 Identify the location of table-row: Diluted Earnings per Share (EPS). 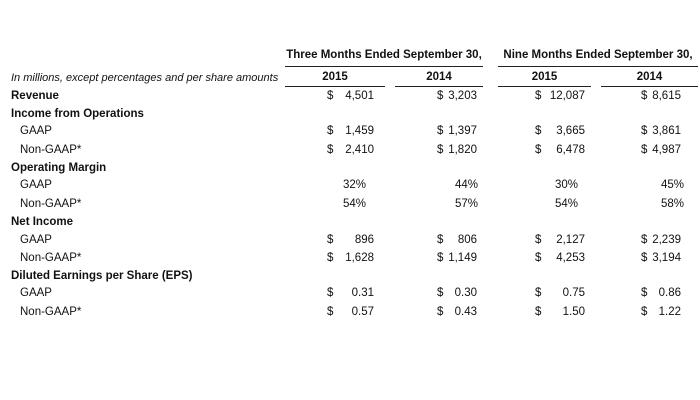
(350, 279).